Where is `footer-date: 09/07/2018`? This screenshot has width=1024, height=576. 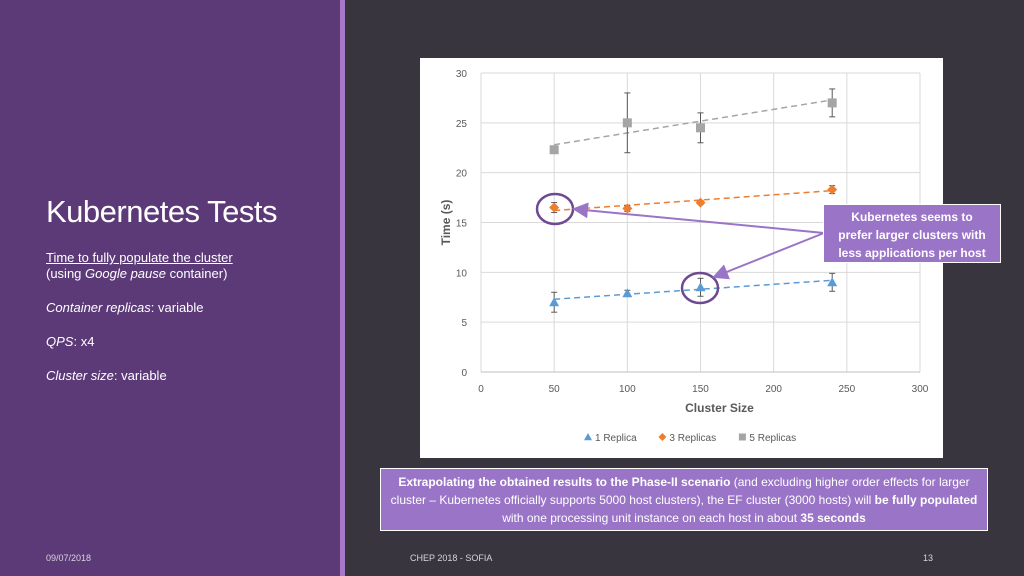 footer-date: 09/07/2018 is located at coordinates (69, 558).